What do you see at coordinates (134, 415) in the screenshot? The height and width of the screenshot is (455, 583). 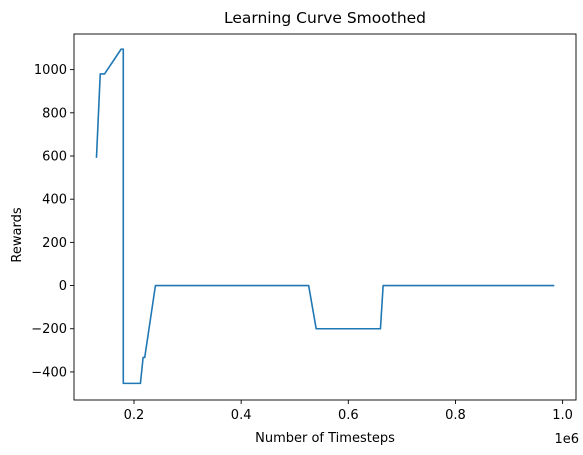 I see `x-tick-label: 0.2` at bounding box center [134, 415].